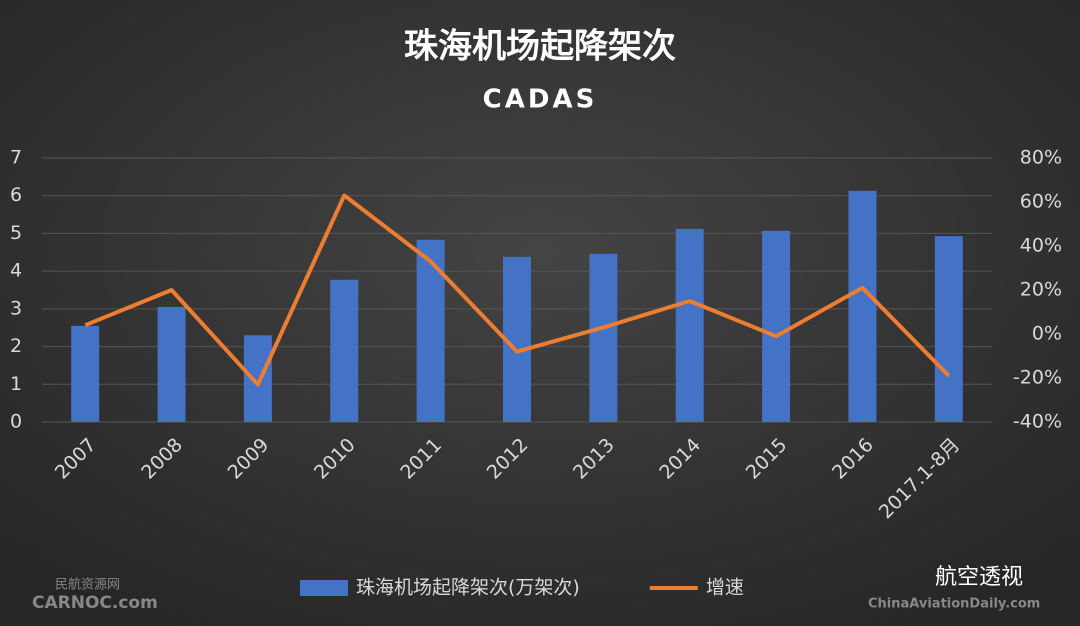 The height and width of the screenshot is (626, 1080). I want to click on y2-tick-label: 0%, so click(1047, 334).